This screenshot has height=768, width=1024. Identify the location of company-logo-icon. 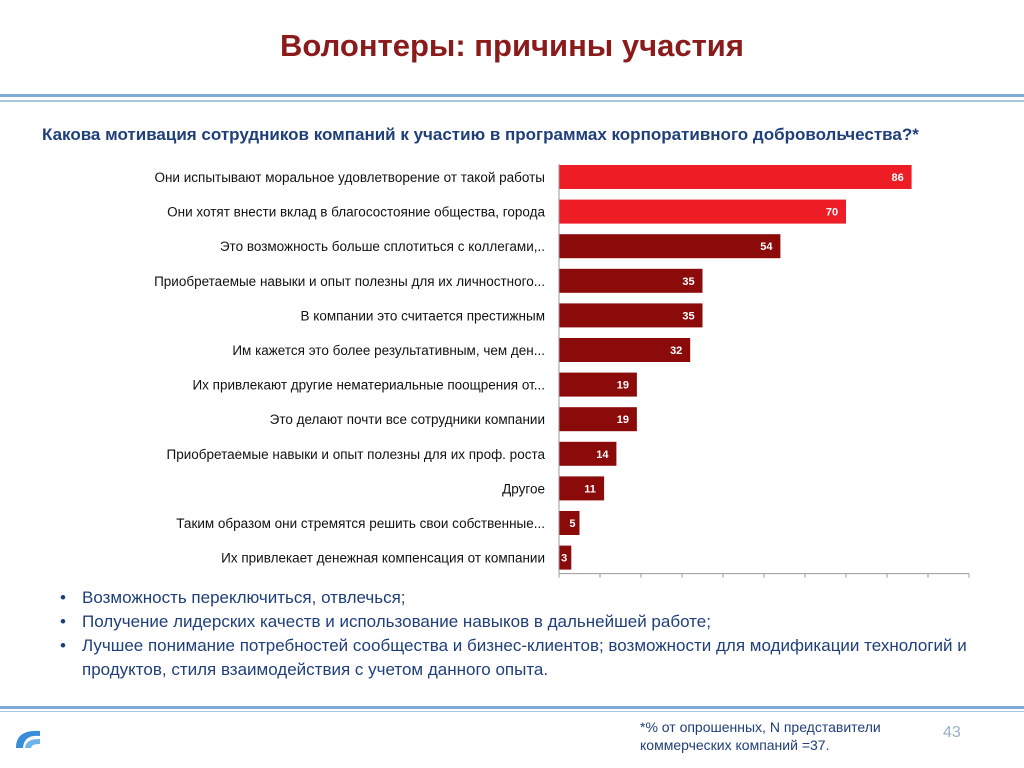
(28, 740).